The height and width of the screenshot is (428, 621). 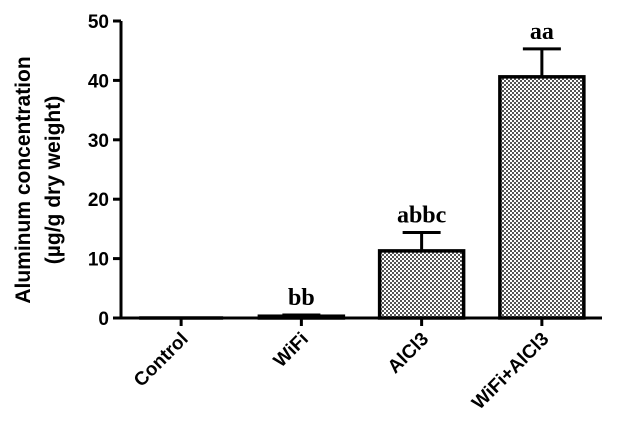 What do you see at coordinates (38, 179) in the screenshot?
I see `y-axis-label: Aluminum concentration (µg/g dry weight)` at bounding box center [38, 179].